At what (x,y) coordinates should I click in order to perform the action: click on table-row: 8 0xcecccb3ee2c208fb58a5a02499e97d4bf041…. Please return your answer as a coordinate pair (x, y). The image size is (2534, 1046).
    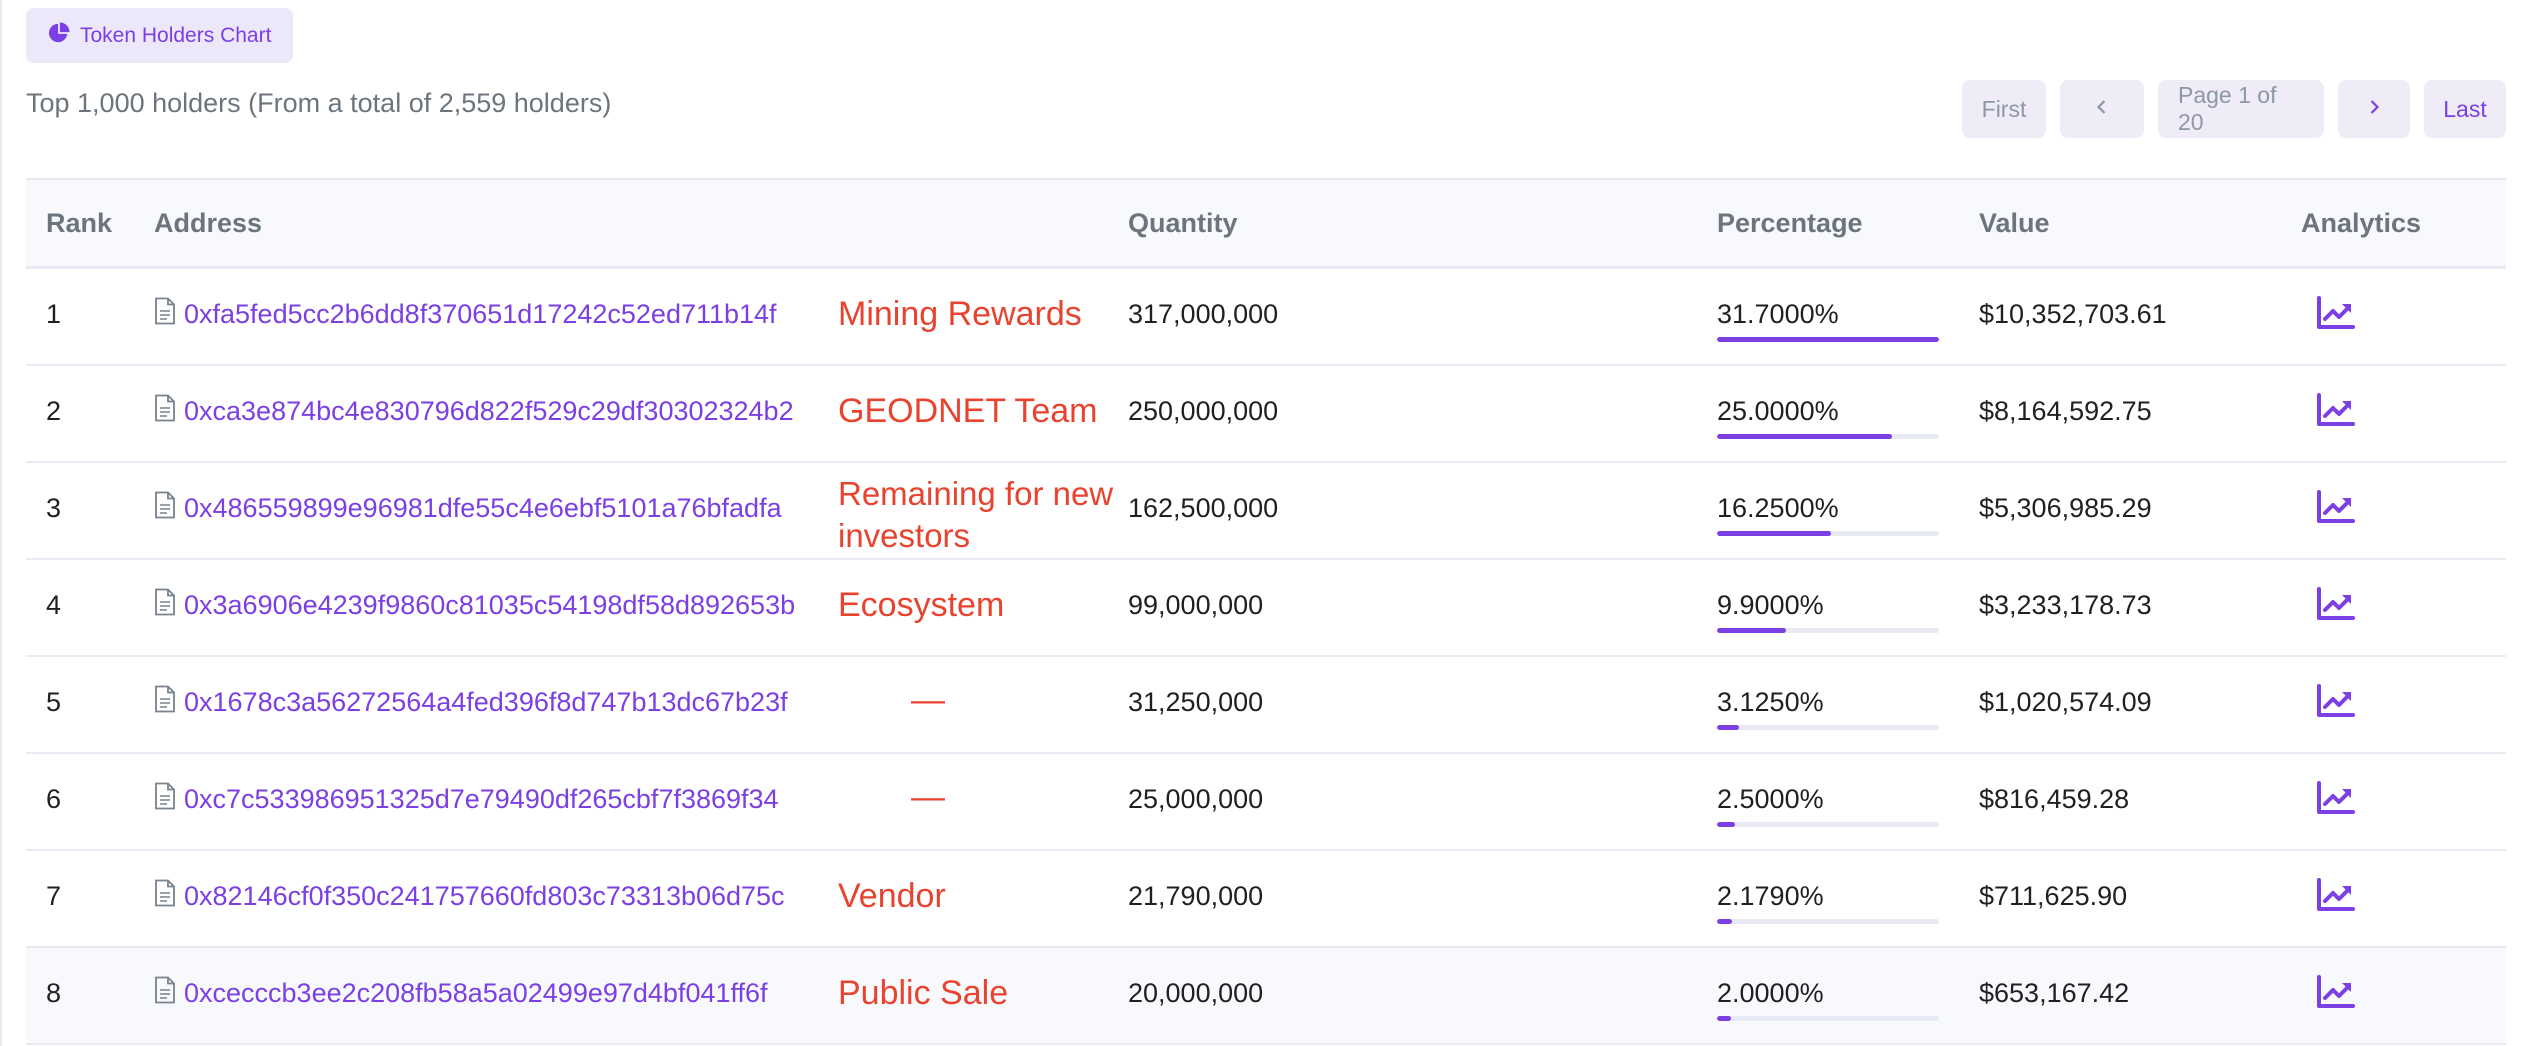
    Looking at the image, I should click on (1266, 996).